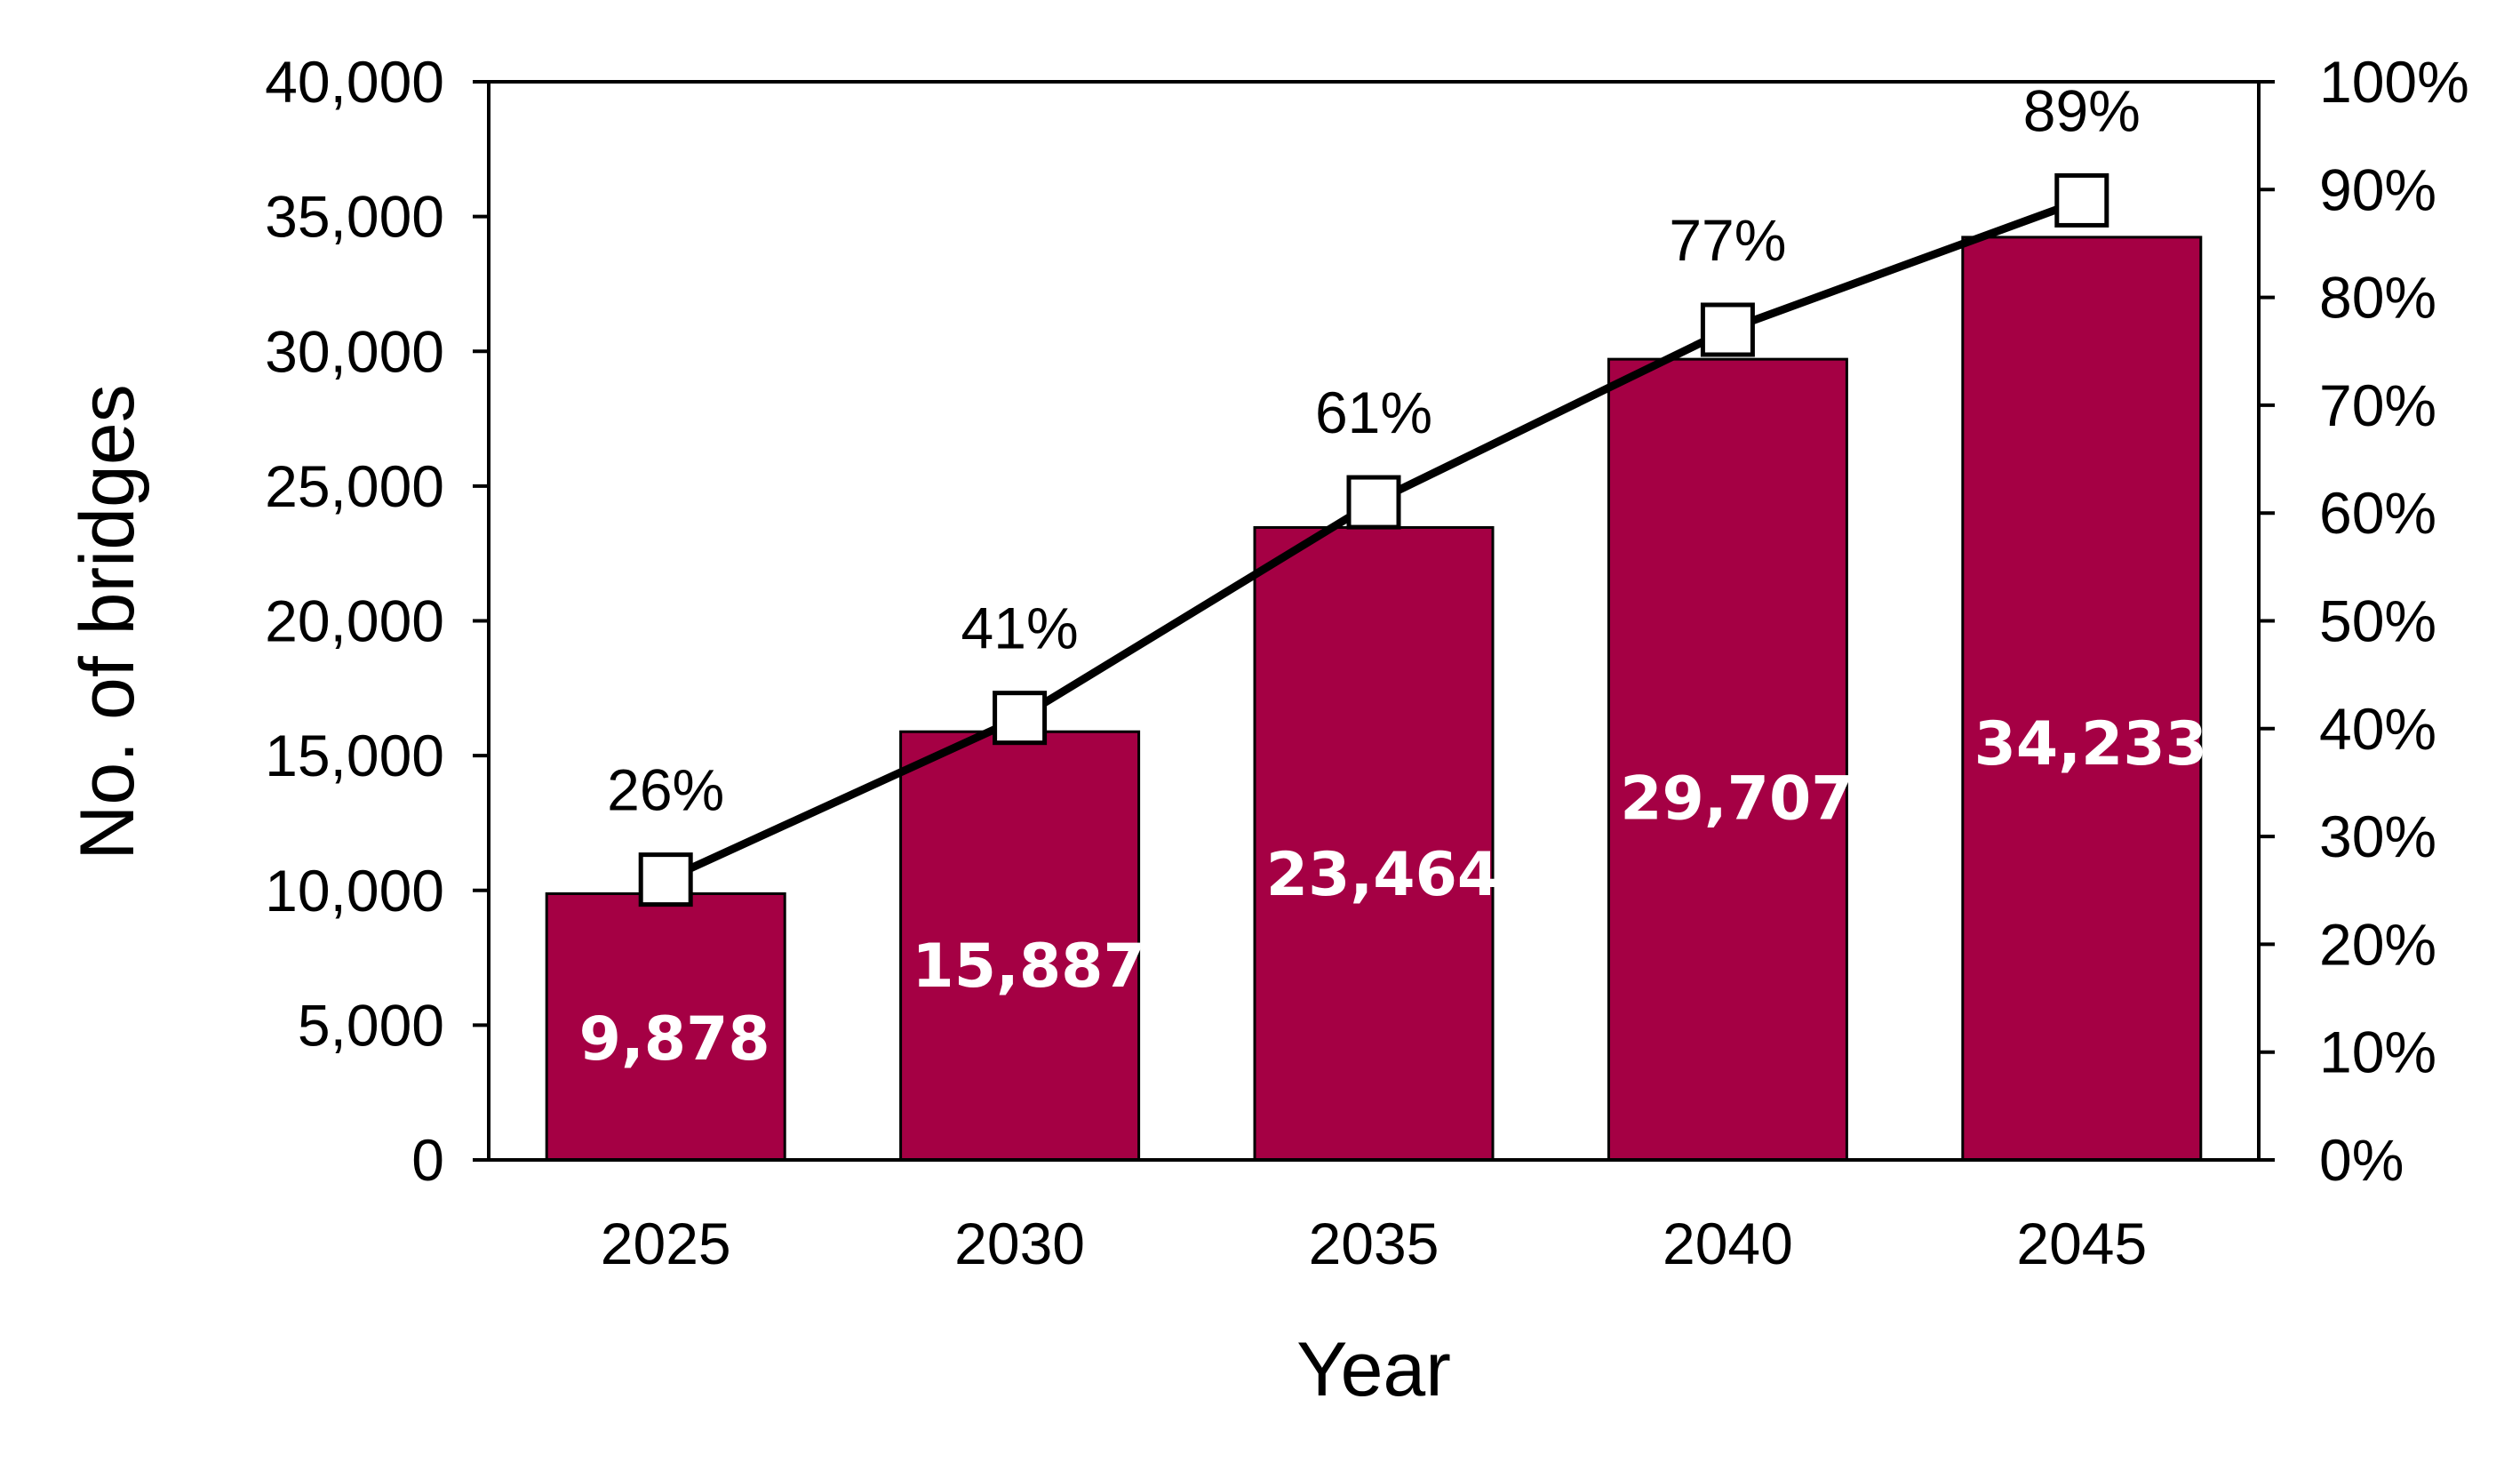 The height and width of the screenshot is (1471, 2520). I want to click on bar-2030, so click(1020, 946).